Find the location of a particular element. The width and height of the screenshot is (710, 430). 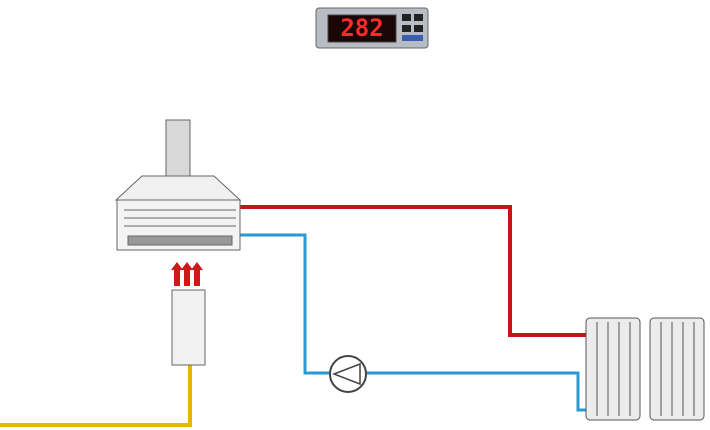

fireplace is located at coordinates (178, 185).